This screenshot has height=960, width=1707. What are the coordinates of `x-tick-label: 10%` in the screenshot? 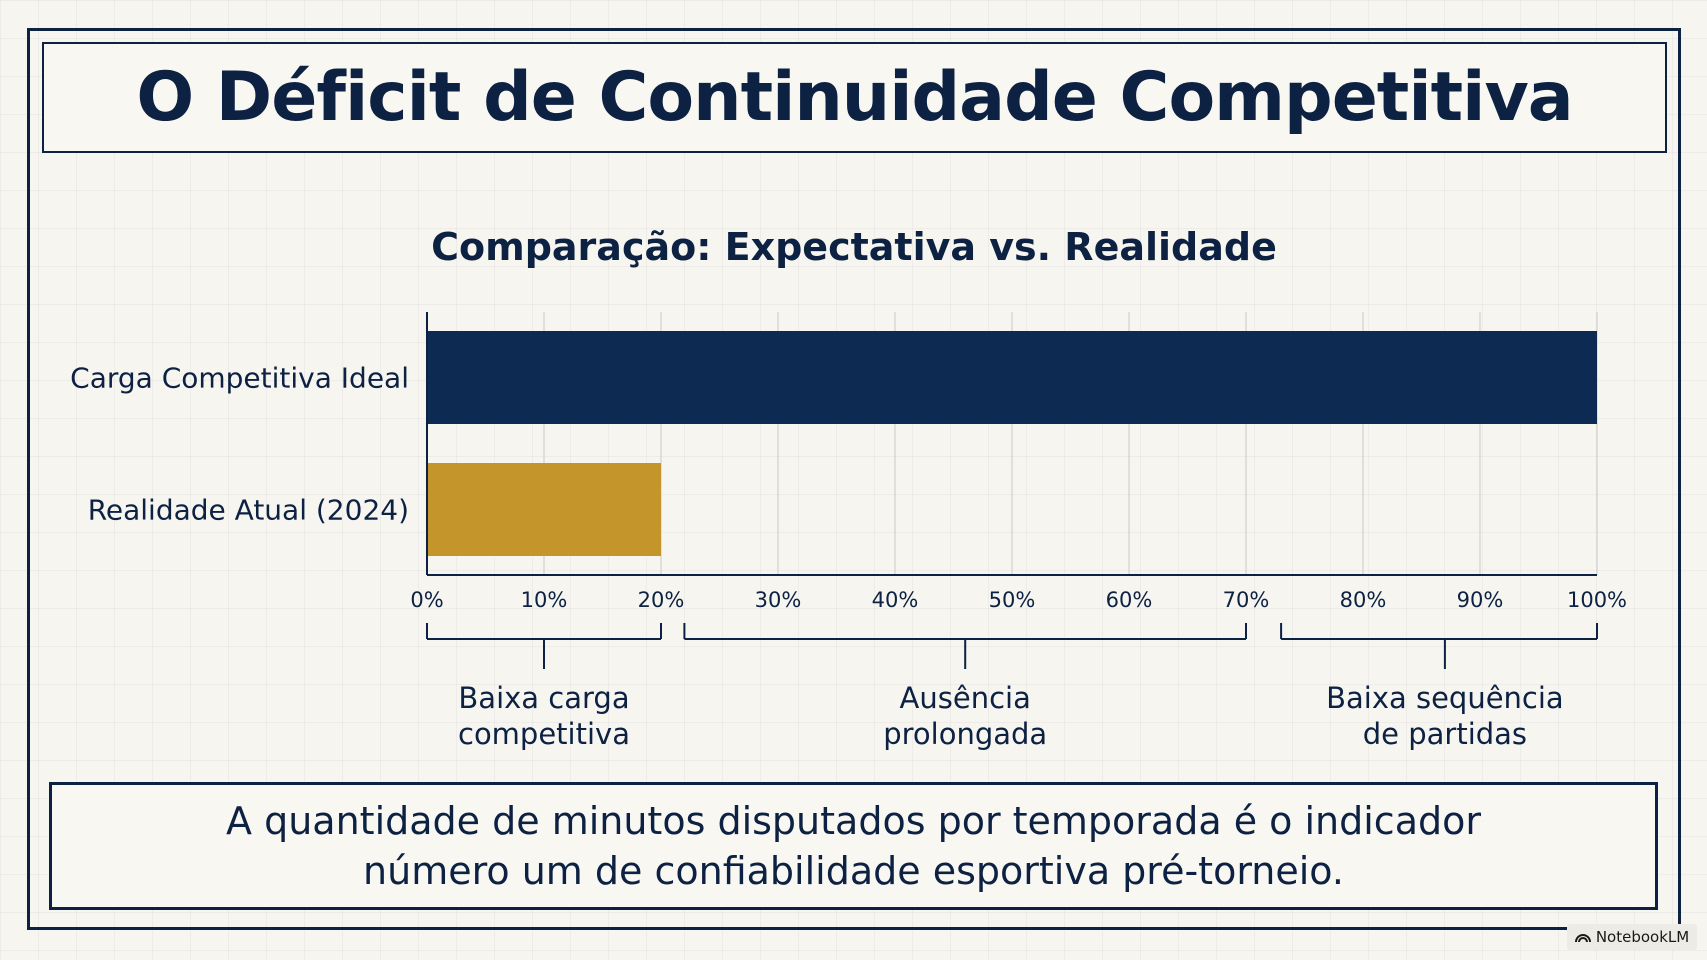 It's located at (544, 600).